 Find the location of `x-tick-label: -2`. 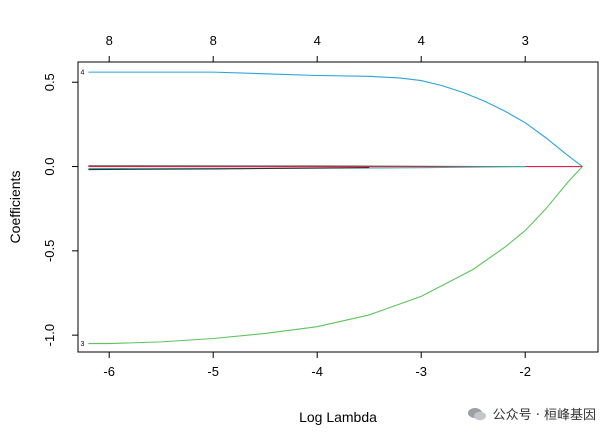

x-tick-label: -2 is located at coordinates (525, 371).